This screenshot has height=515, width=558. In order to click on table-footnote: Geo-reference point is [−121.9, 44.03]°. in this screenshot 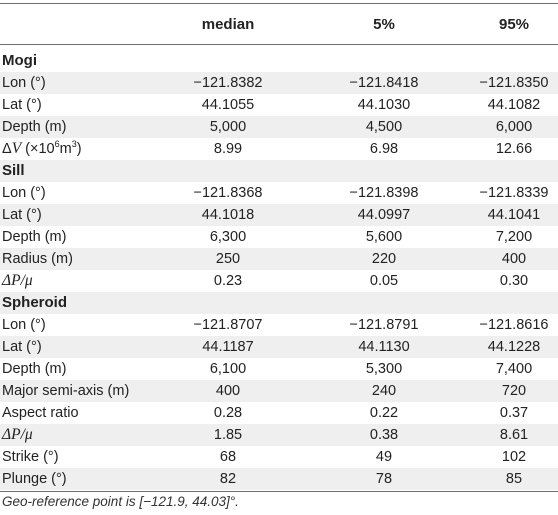, I will do `click(120, 501)`.